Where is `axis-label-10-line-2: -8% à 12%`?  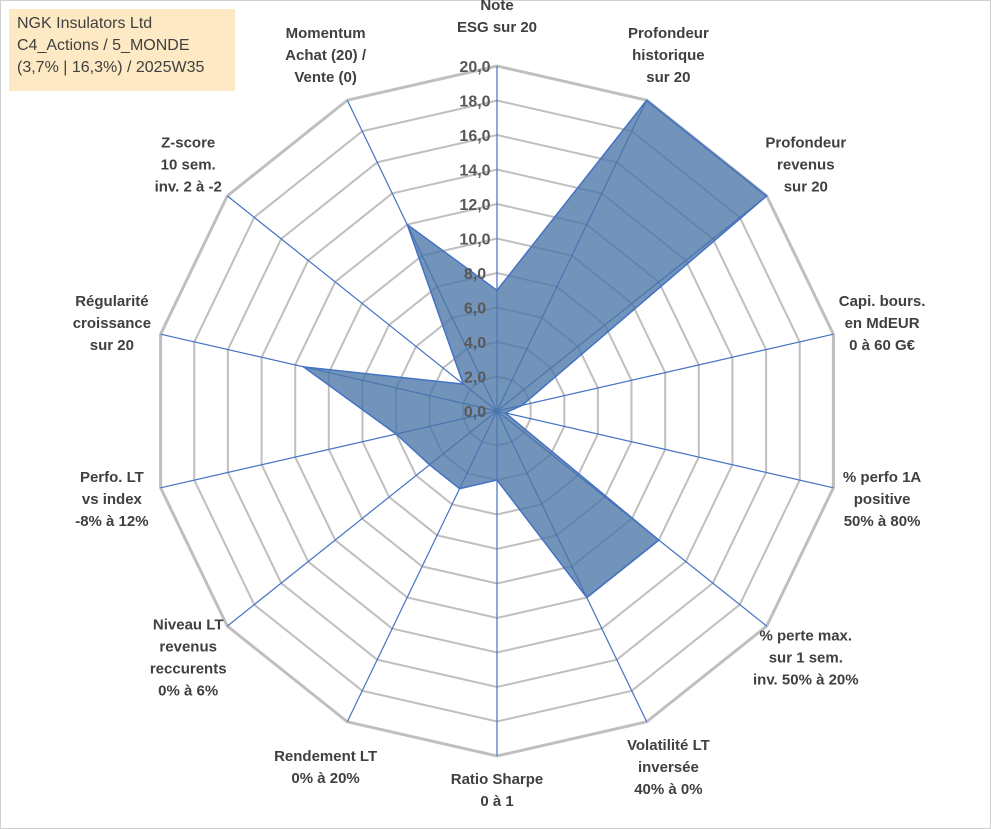
axis-label-10-line-2: -8% à 12% is located at coordinates (111, 521).